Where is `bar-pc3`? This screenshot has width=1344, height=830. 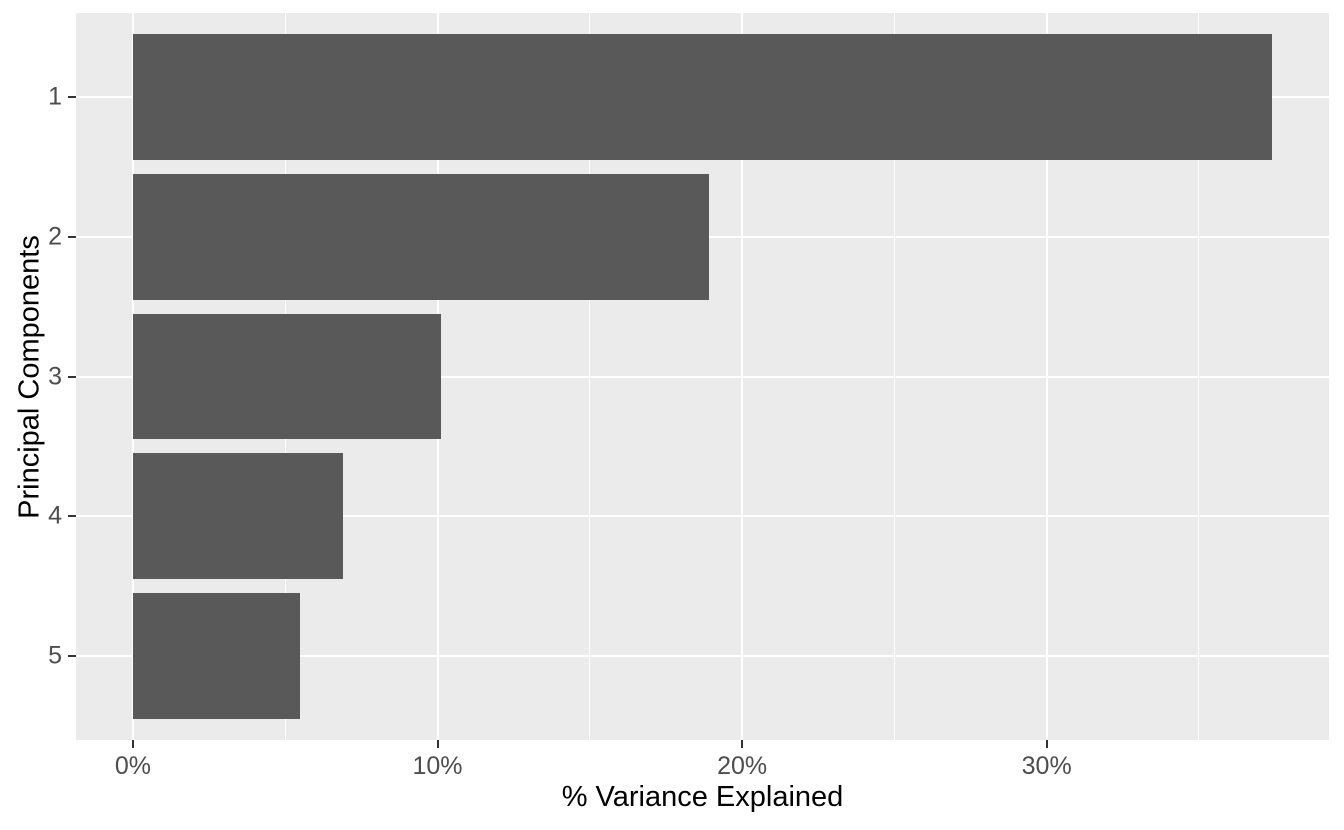 bar-pc3 is located at coordinates (286, 376).